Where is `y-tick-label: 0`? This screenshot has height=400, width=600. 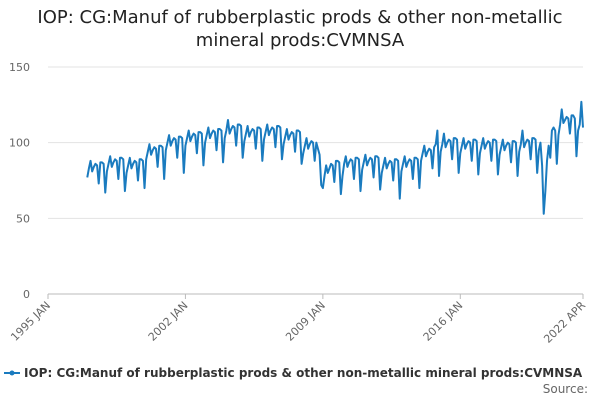
y-tick-label: 0 is located at coordinates (26, 294).